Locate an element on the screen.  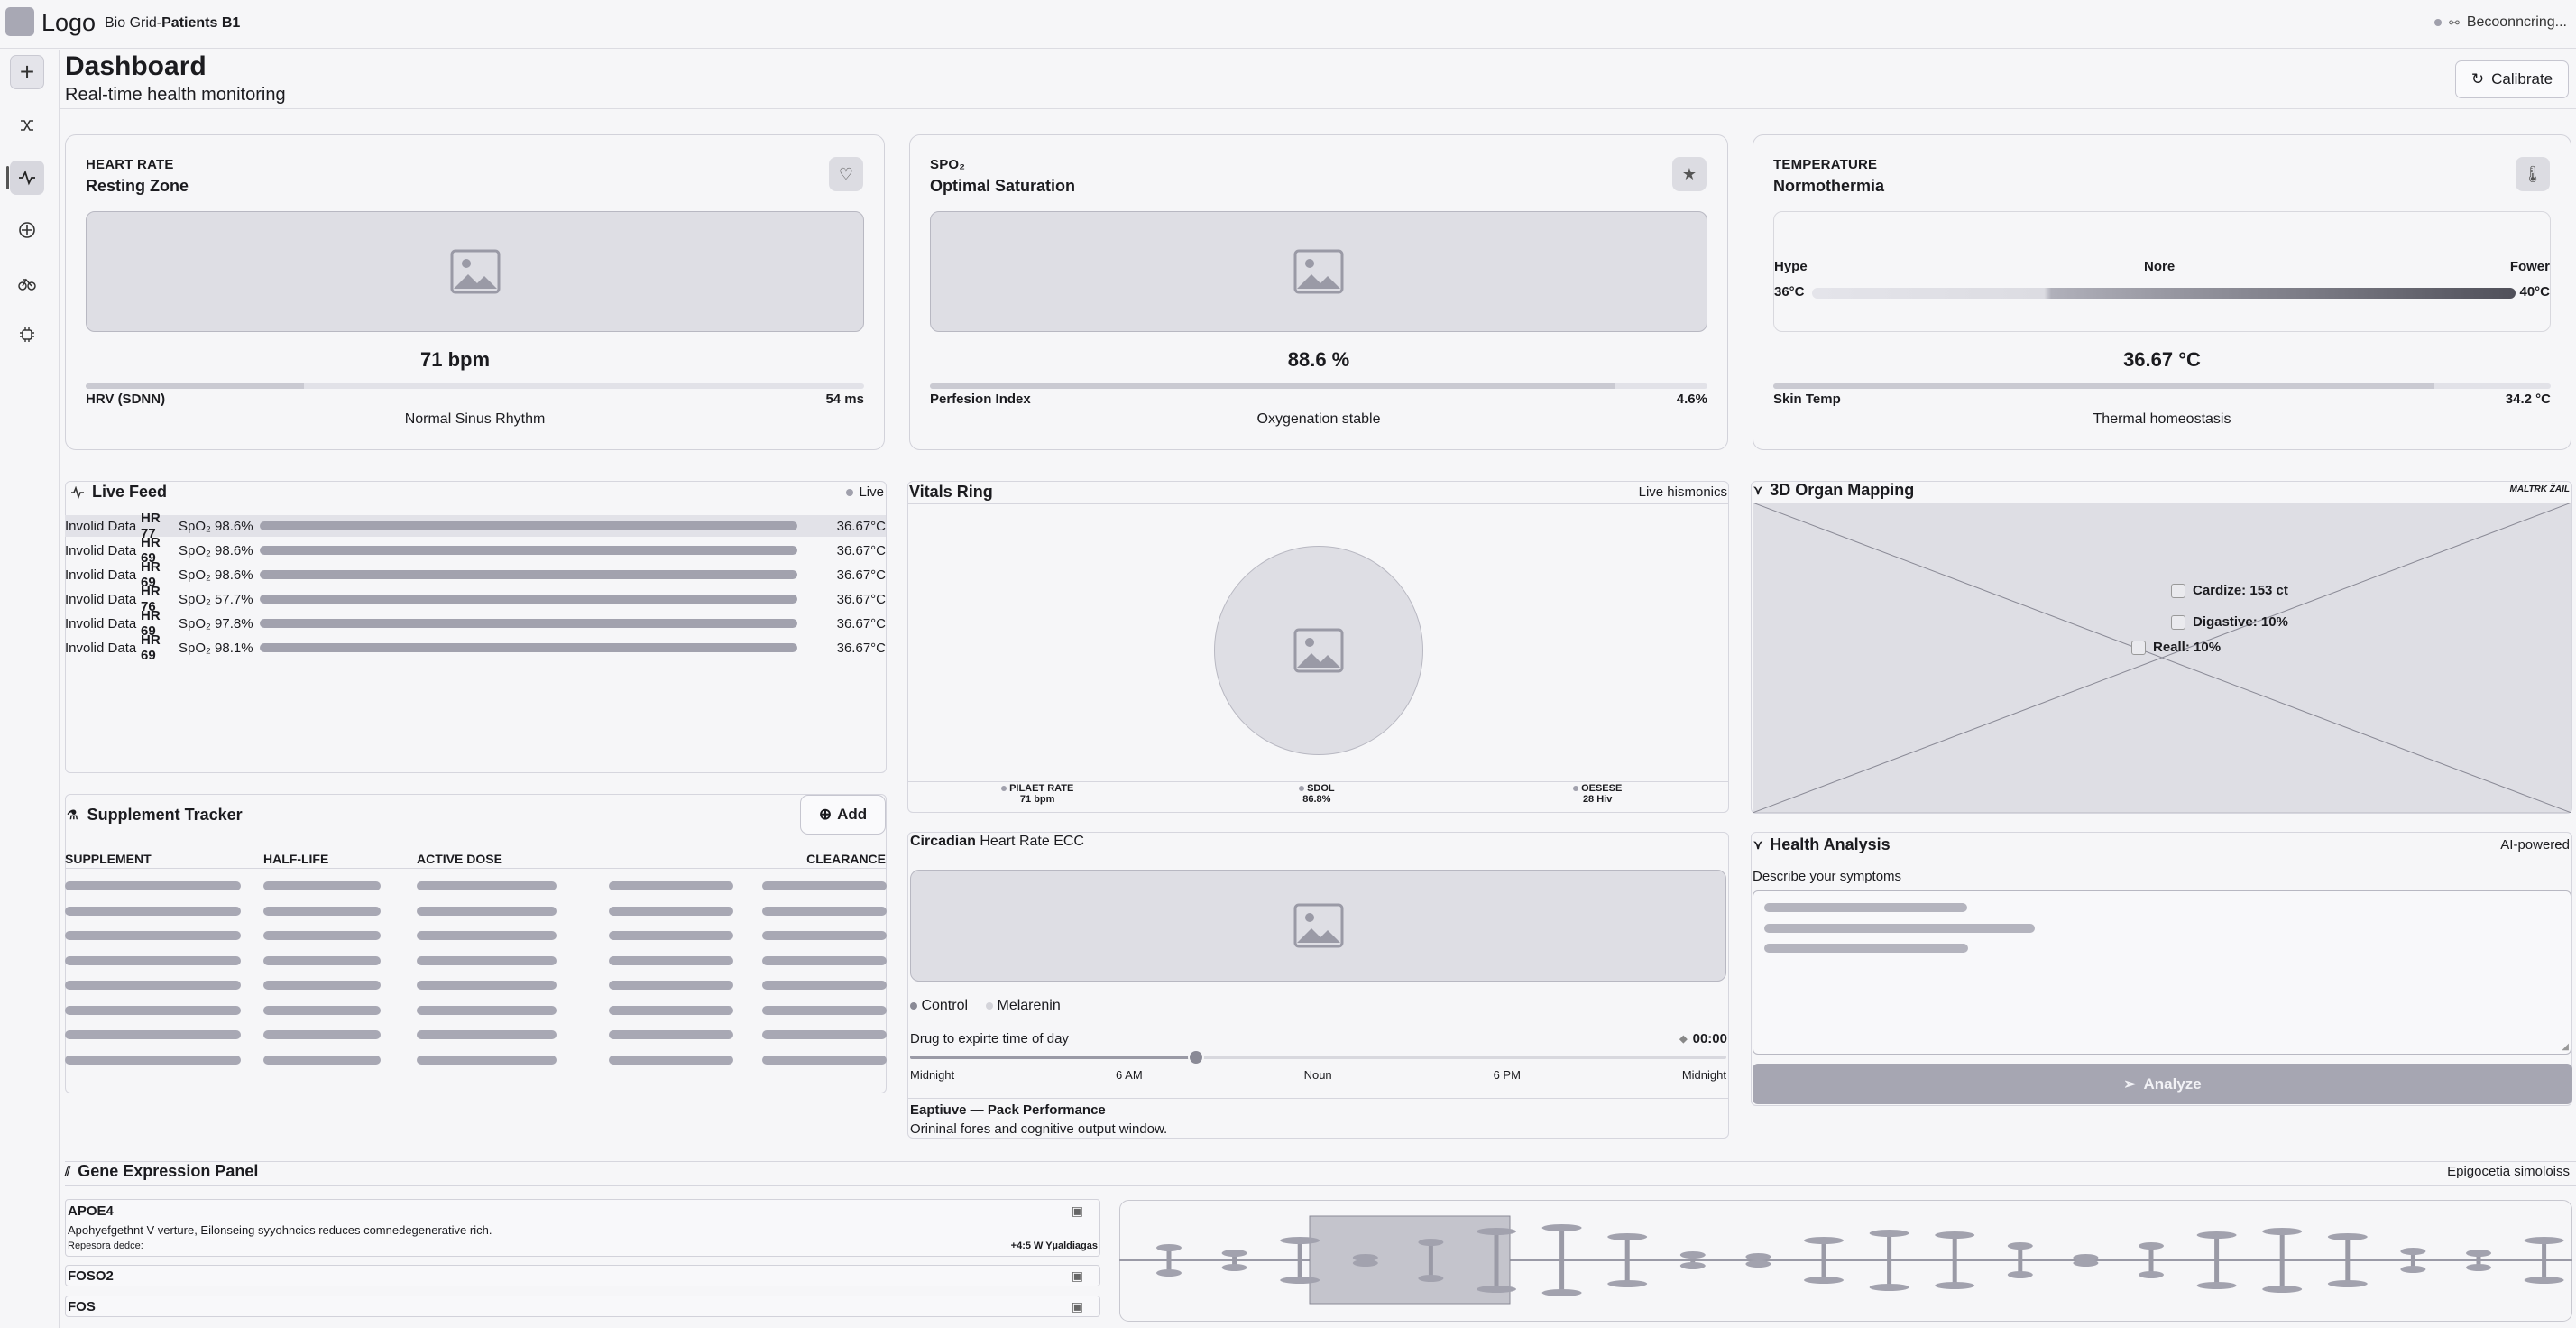
time-slider-handle is located at coordinates (1195, 1057).